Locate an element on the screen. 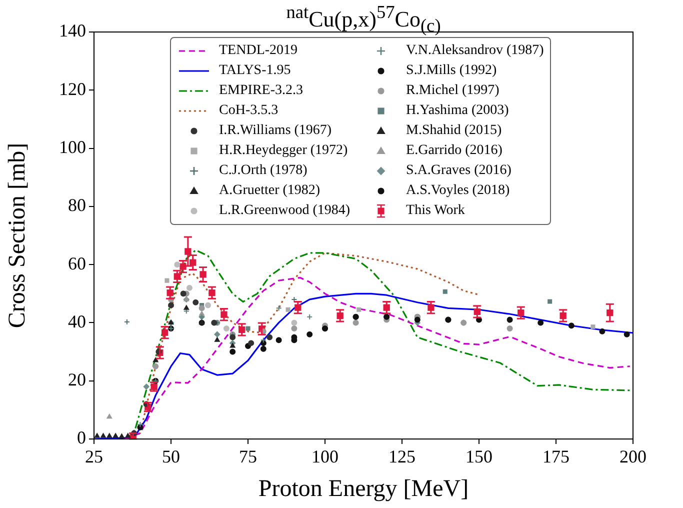 The height and width of the screenshot is (508, 683). legend-label: V.N.Aleksandrov (1987) is located at coordinates (475, 51).